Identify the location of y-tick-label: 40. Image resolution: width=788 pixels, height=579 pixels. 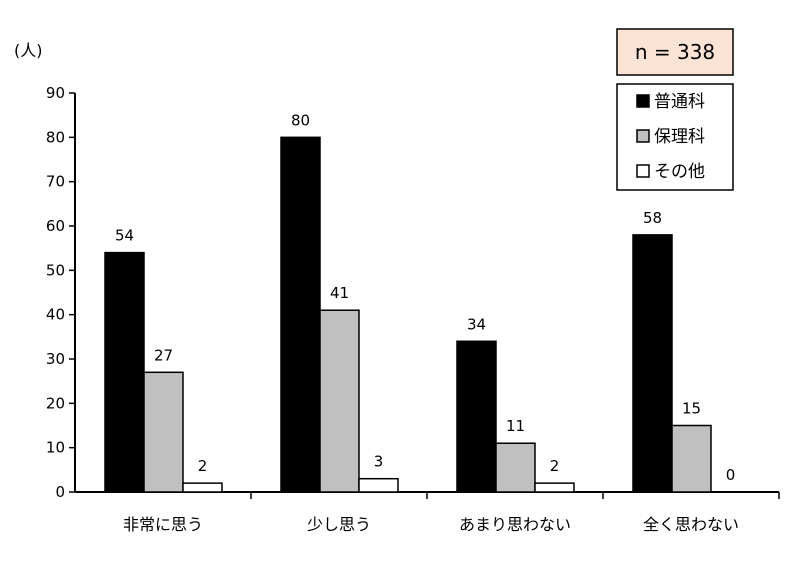
(55, 315).